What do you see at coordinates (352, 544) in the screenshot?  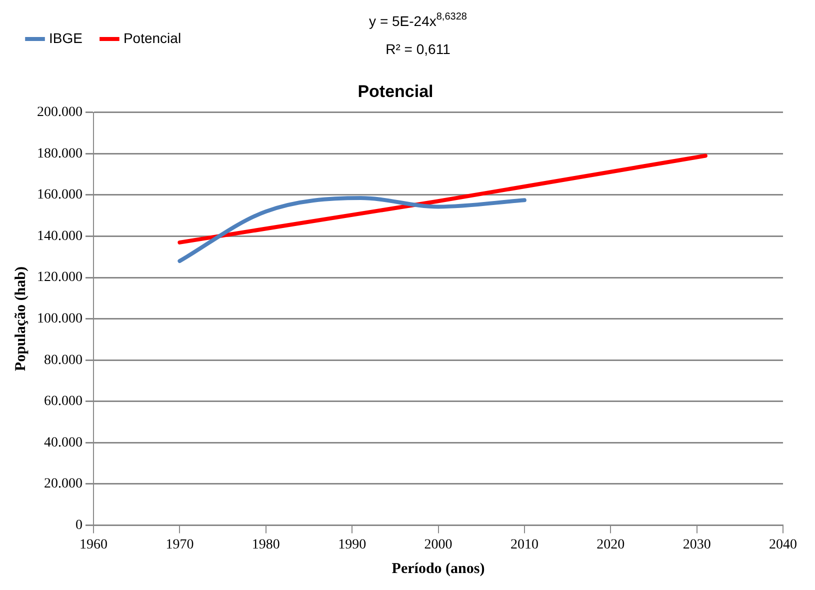 I see `x-tick-label: 1990` at bounding box center [352, 544].